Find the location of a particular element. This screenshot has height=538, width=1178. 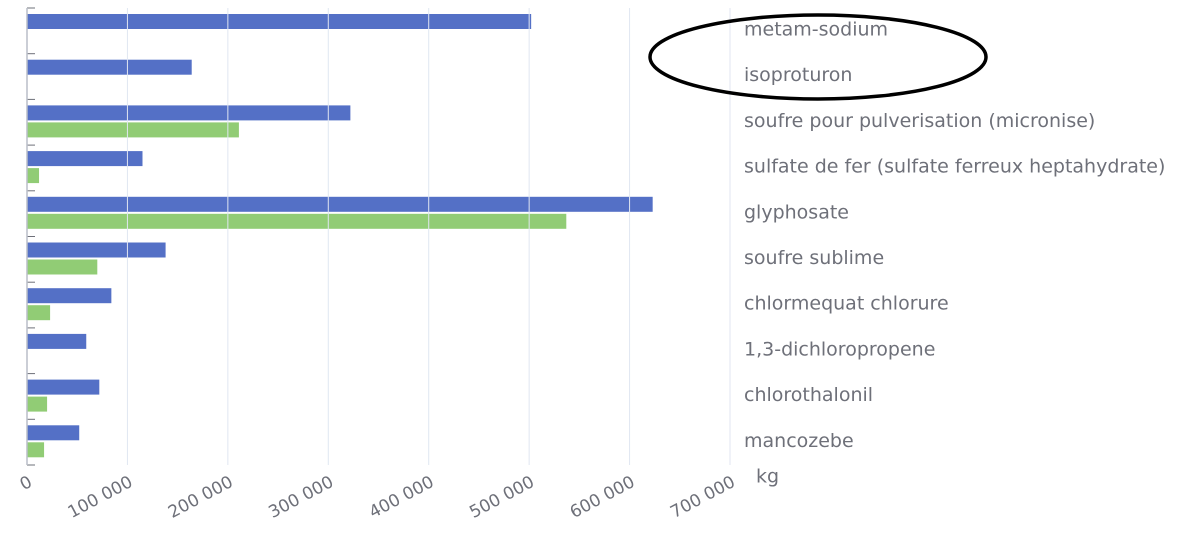

x-tick-label: 400 000 is located at coordinates (401, 497).